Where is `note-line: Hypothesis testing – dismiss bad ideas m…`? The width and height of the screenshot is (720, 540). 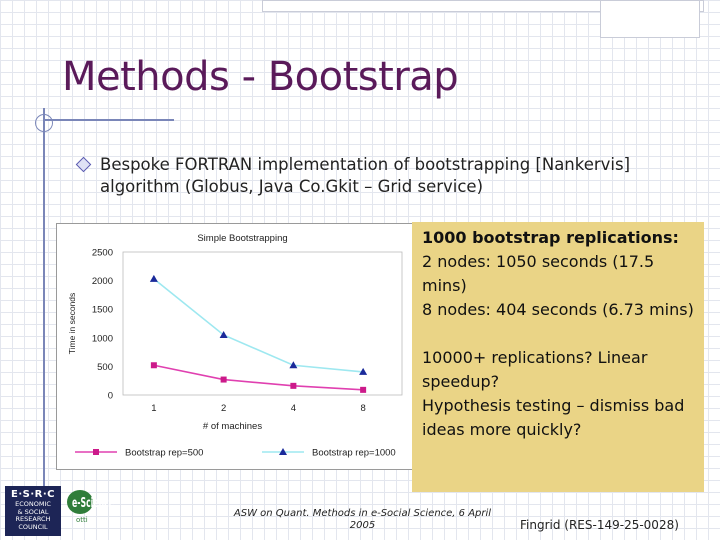 note-line: Hypothesis testing – dismiss bad ideas m… is located at coordinates (553, 417).